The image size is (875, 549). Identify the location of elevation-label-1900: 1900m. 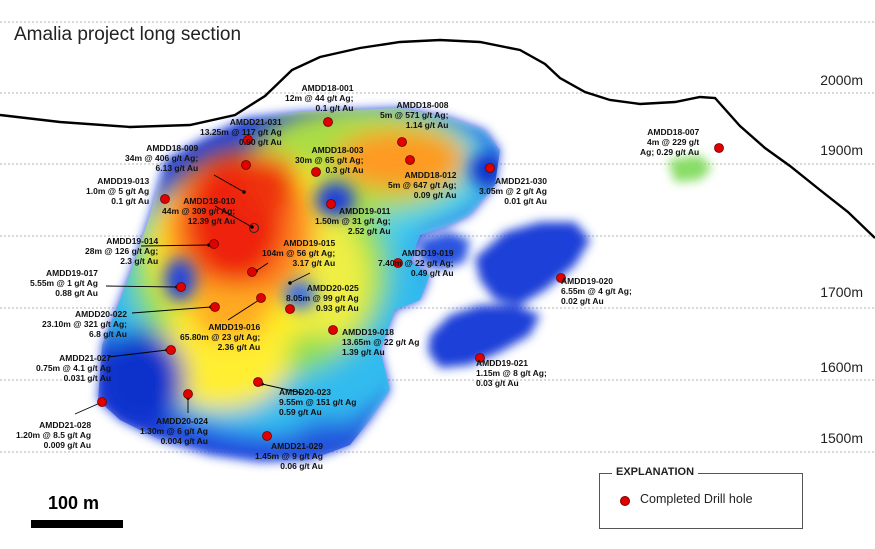
(841, 150).